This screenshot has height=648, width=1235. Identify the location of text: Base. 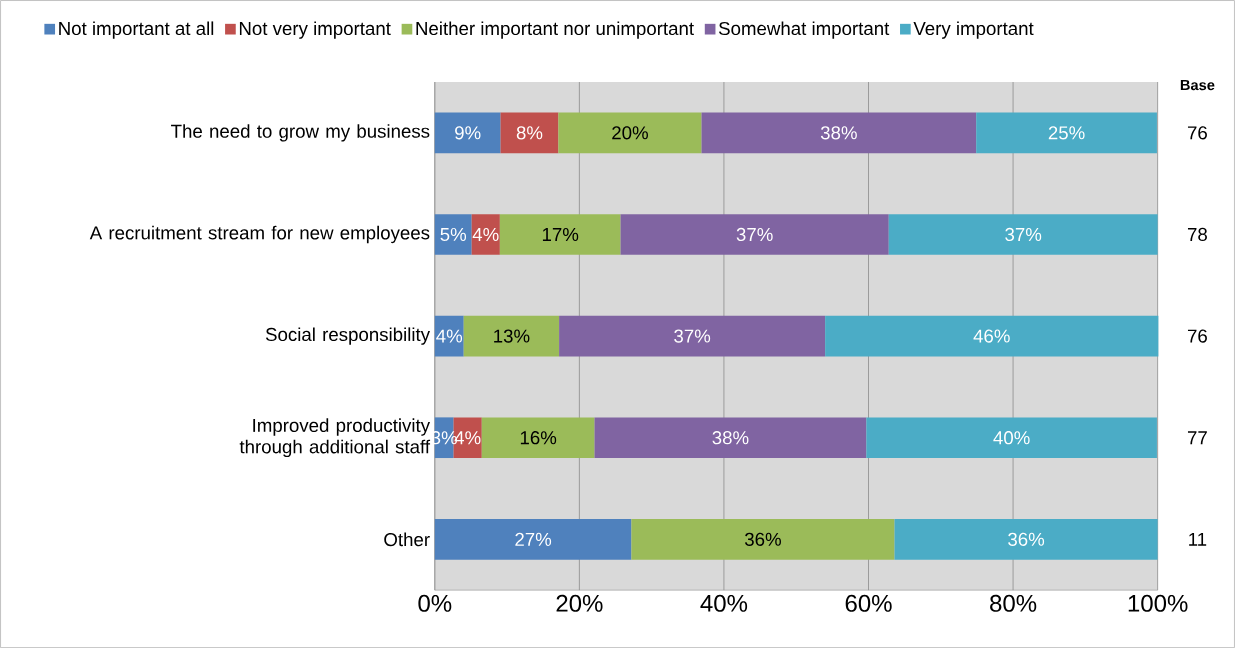
(1197, 85).